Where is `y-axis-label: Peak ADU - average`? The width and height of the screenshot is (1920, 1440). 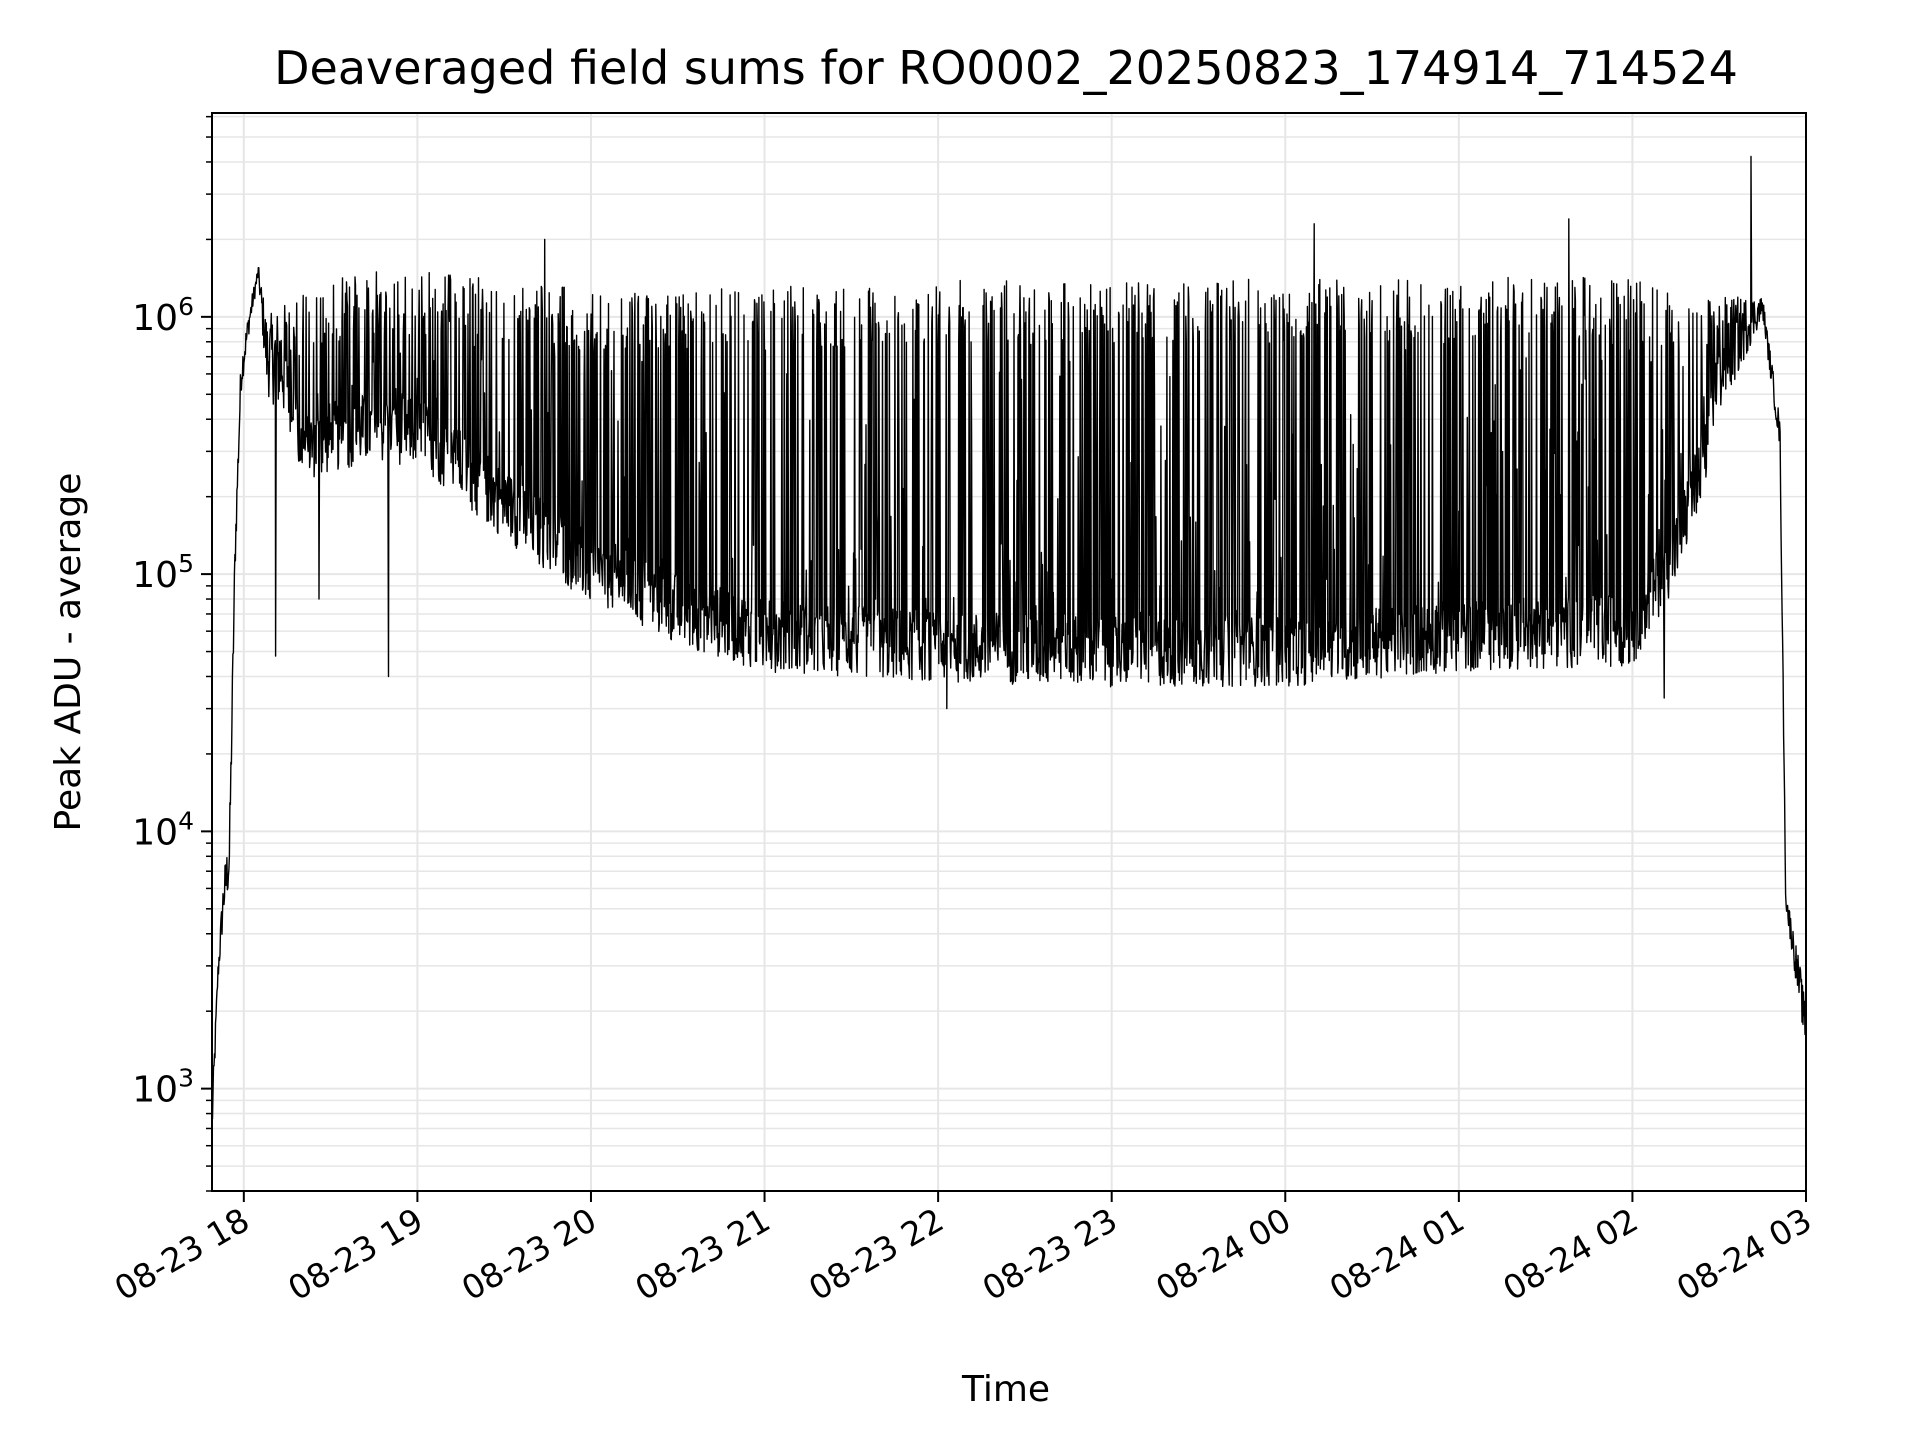
y-axis-label: Peak ADU - average is located at coordinates (68, 652).